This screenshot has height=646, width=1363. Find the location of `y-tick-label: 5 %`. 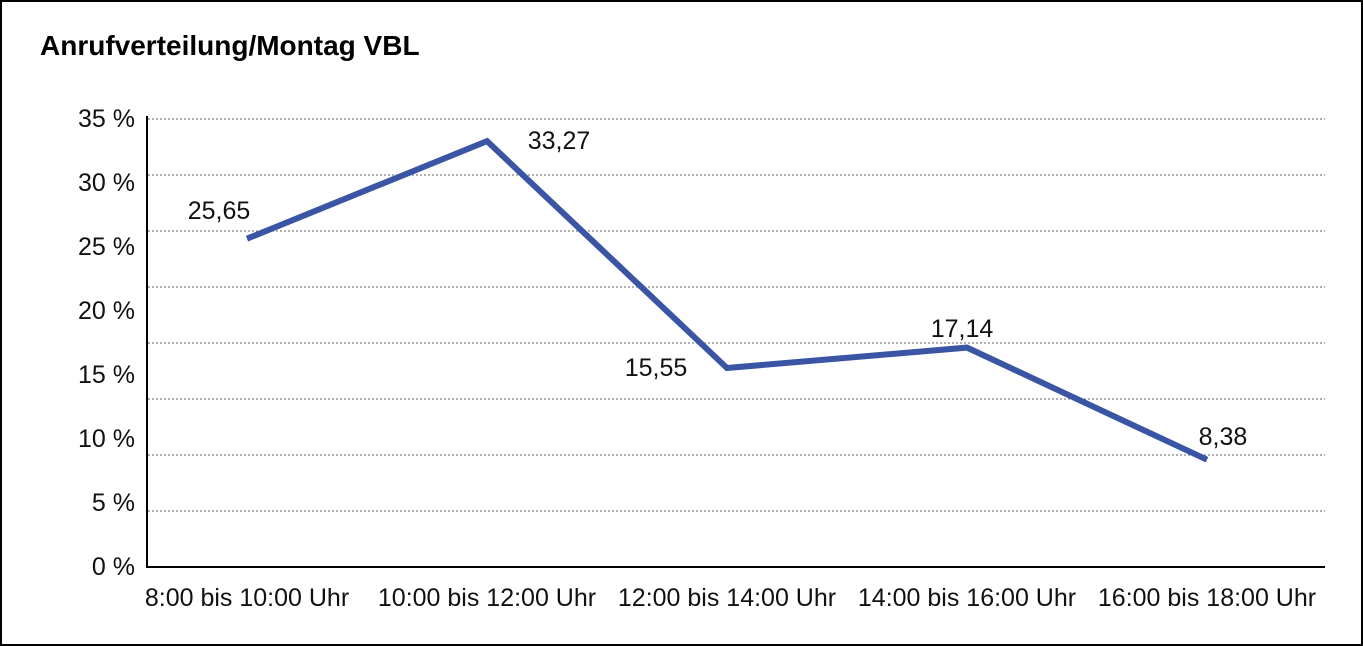

y-tick-label: 5 % is located at coordinates (113, 503).